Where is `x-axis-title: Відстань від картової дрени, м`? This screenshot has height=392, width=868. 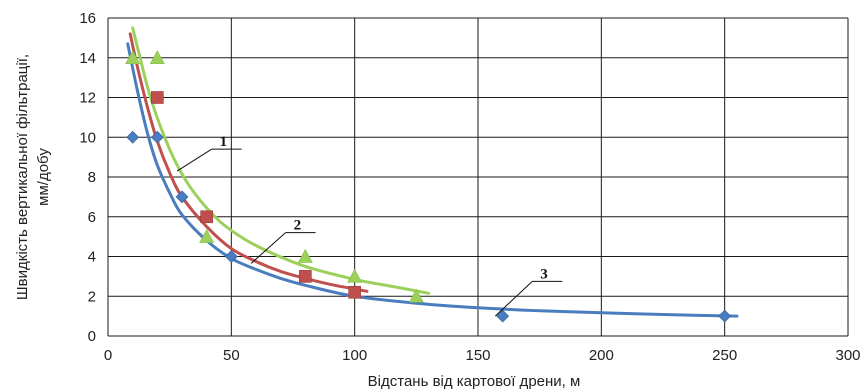 x-axis-title: Відстань від картової дрени, м is located at coordinates (474, 381).